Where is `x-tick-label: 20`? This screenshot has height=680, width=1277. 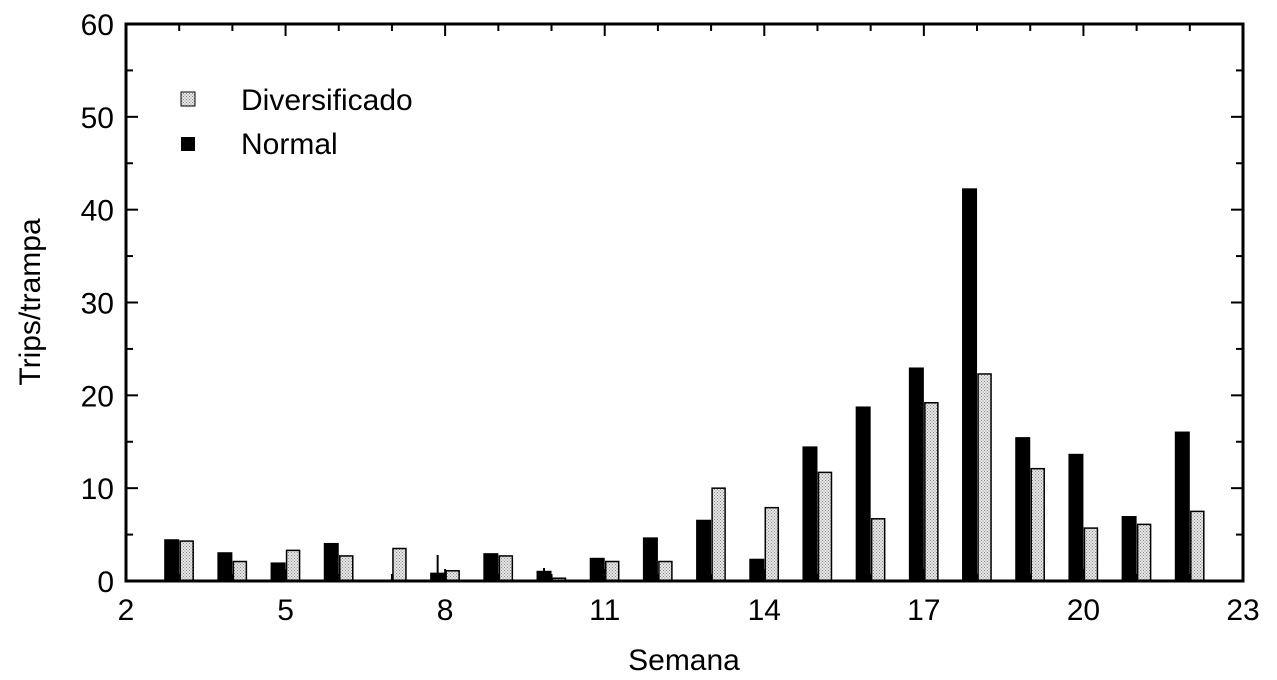
x-tick-label: 20 is located at coordinates (1083, 610).